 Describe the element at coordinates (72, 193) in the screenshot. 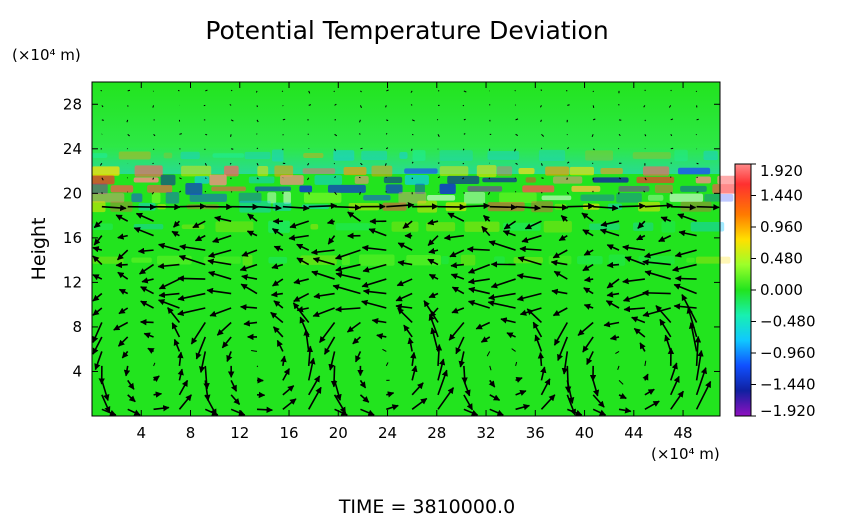

I see `y-tick-label: 20` at that location.